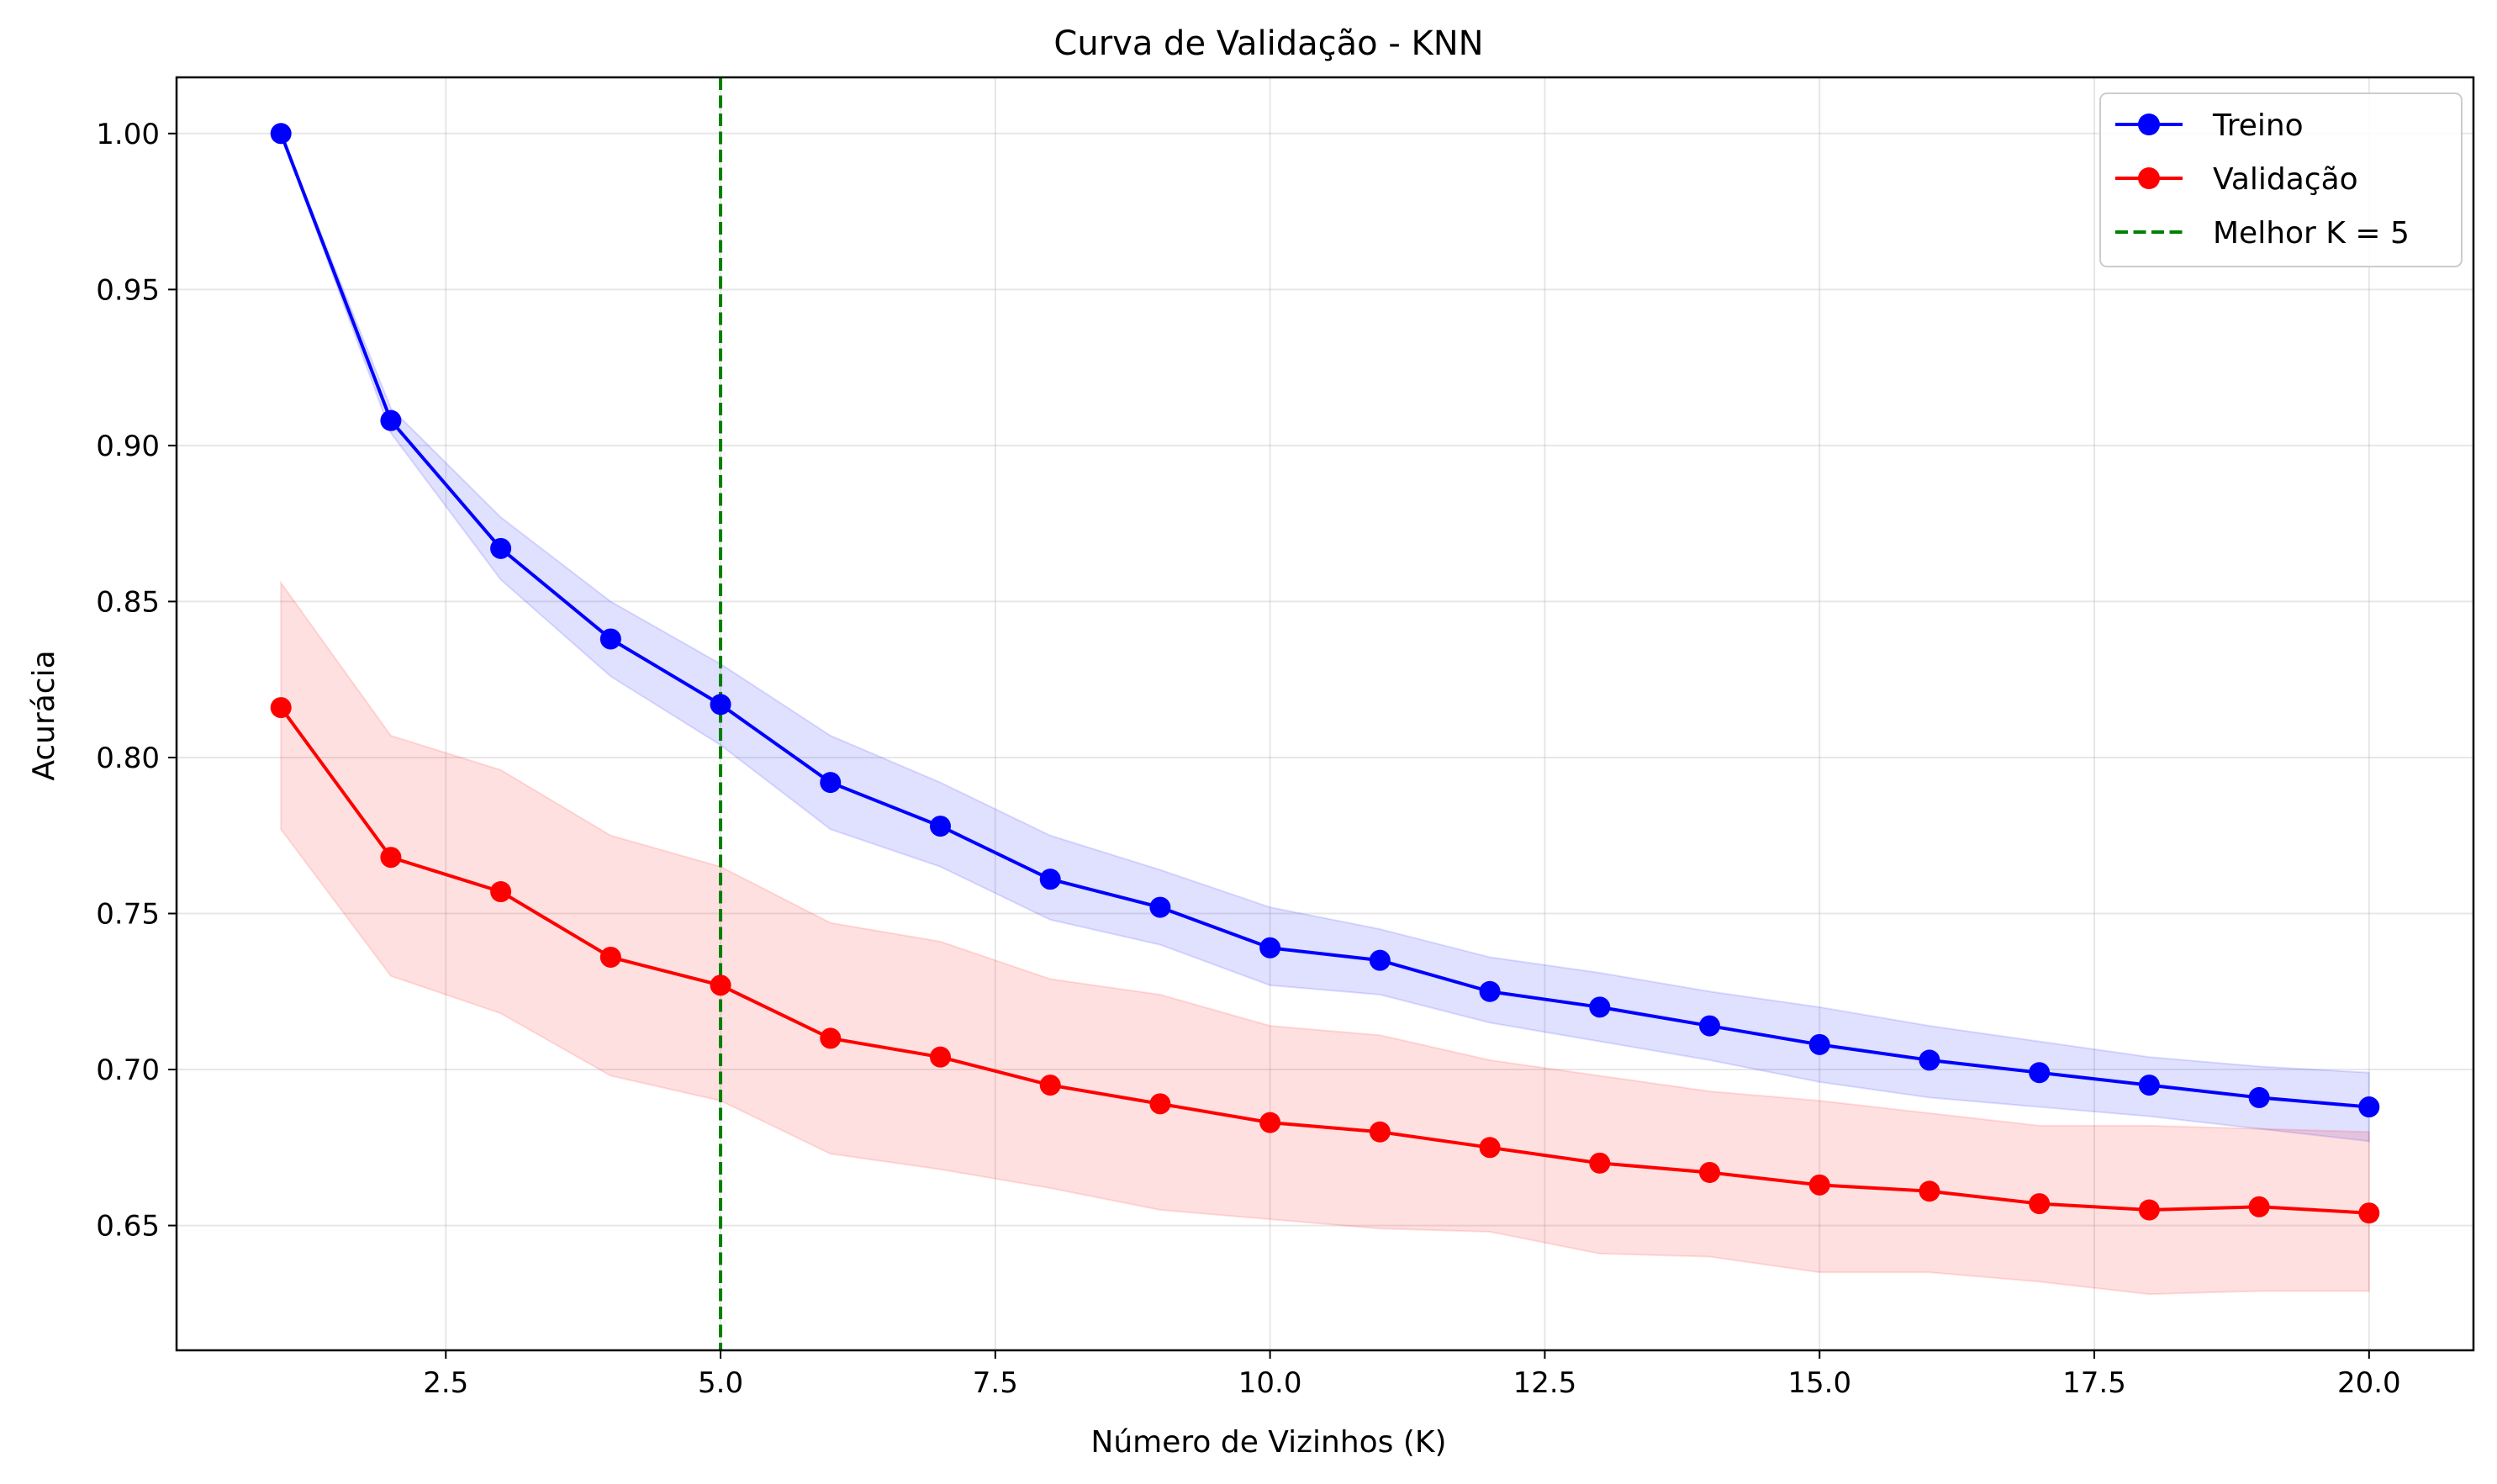 The image size is (2497, 1484). Describe the element at coordinates (128, 1070) in the screenshot. I see `y-tick-label: 0.70` at that location.